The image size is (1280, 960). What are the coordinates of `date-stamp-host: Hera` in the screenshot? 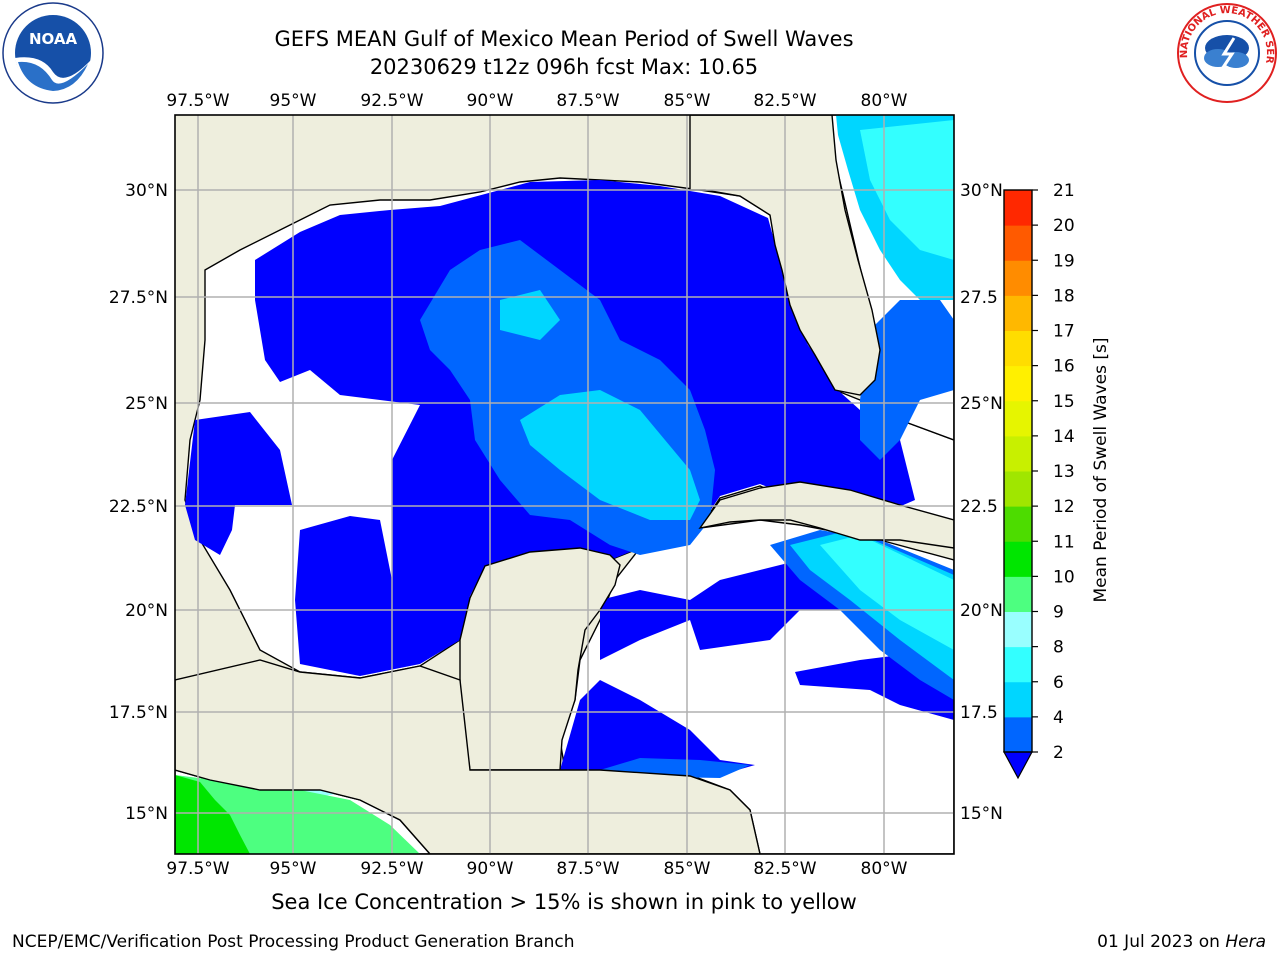 It's located at (1245, 942).